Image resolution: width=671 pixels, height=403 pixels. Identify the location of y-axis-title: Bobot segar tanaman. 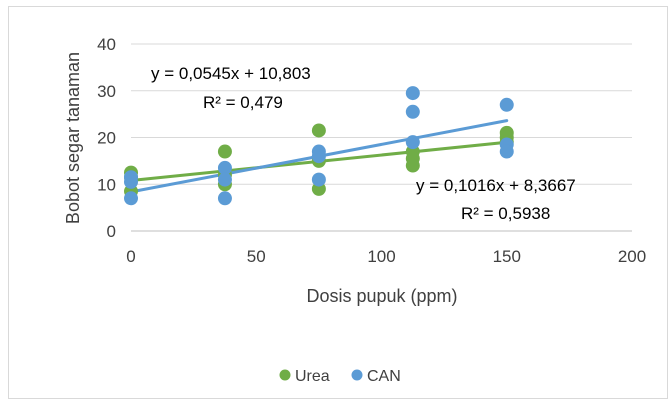
(73, 138).